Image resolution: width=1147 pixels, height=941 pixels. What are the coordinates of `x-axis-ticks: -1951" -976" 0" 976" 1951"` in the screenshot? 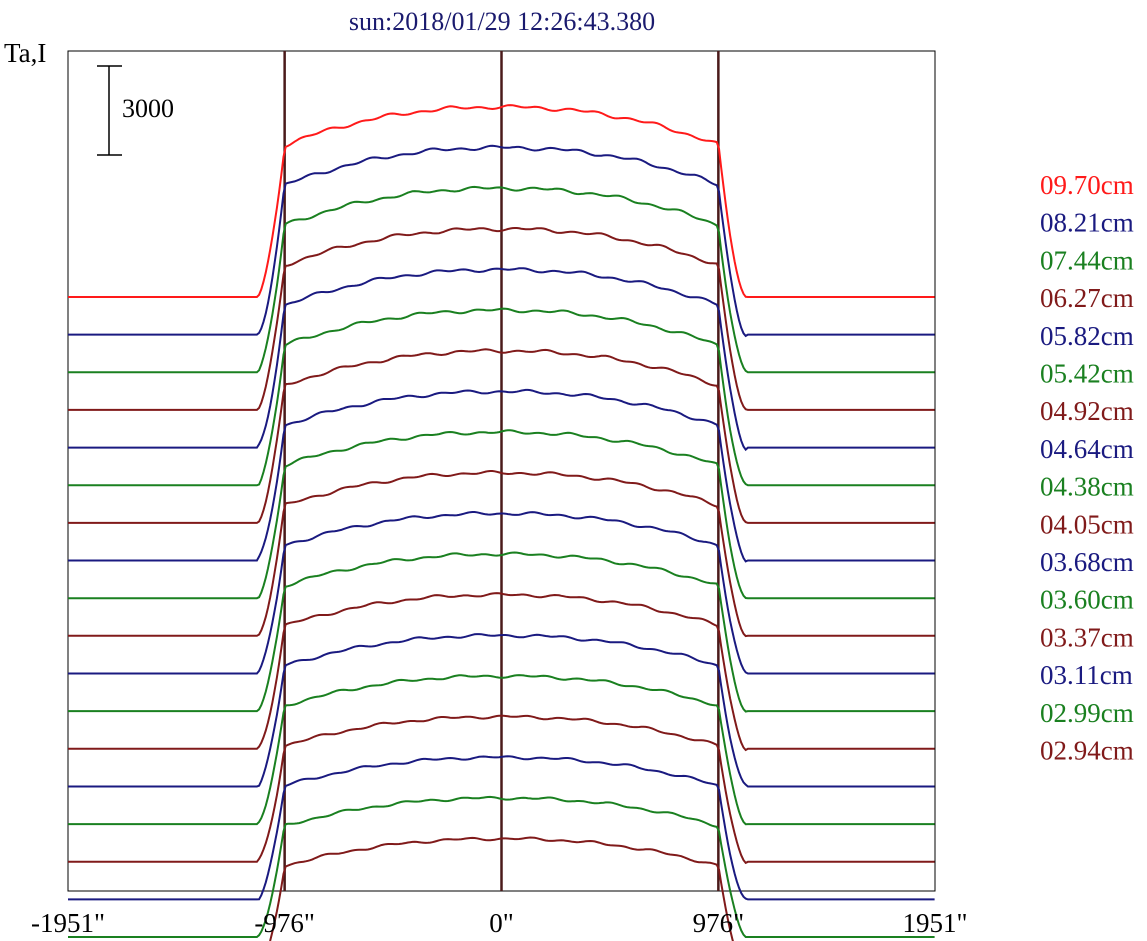 It's located at (499, 923).